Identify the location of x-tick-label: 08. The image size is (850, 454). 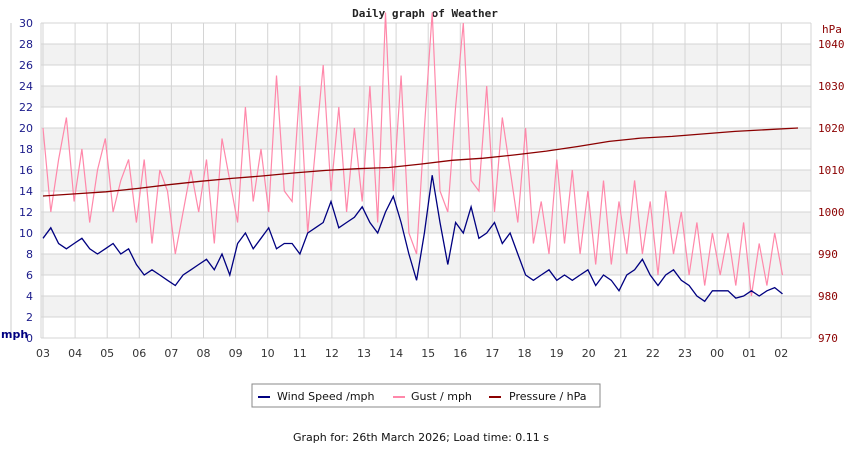
(204, 353).